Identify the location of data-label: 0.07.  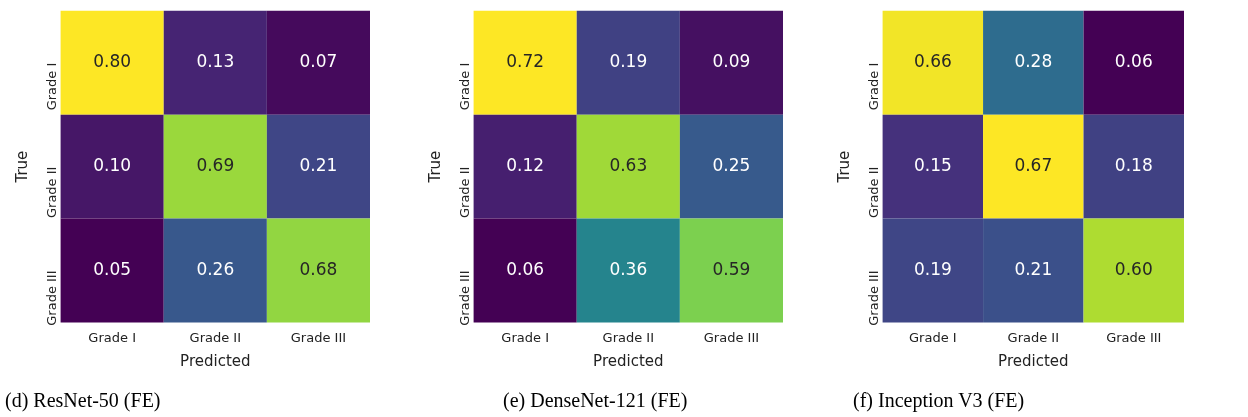
(318, 61).